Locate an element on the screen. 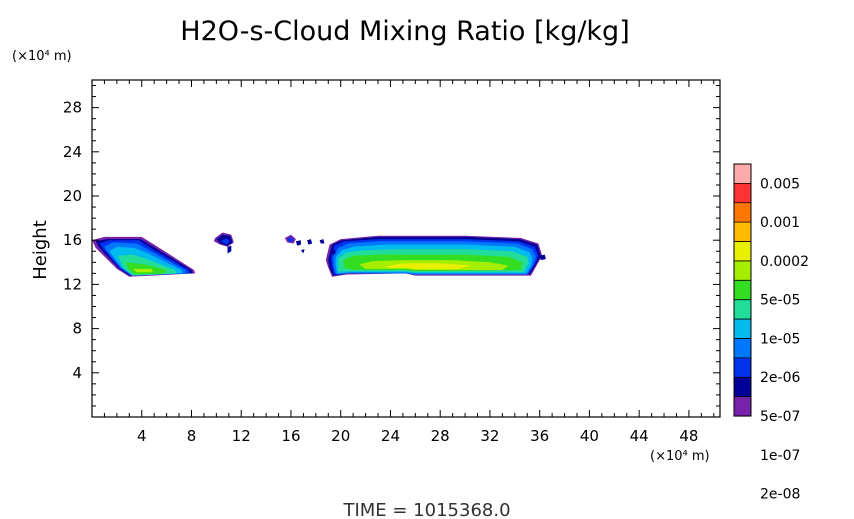  colorbar-label: 5e-05 is located at coordinates (780, 301).